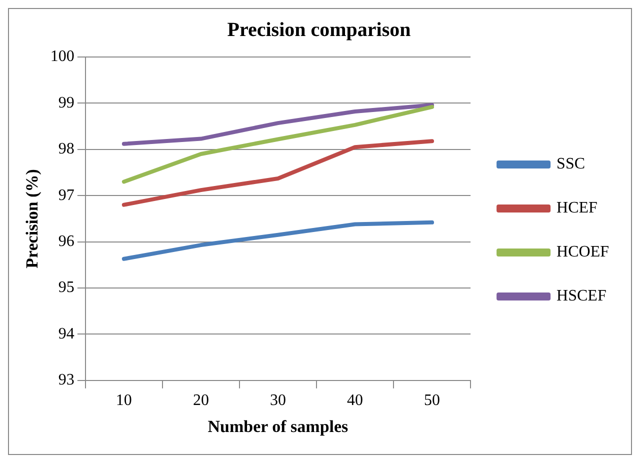  What do you see at coordinates (319, 30) in the screenshot?
I see `chart-title: Precision comparison` at bounding box center [319, 30].